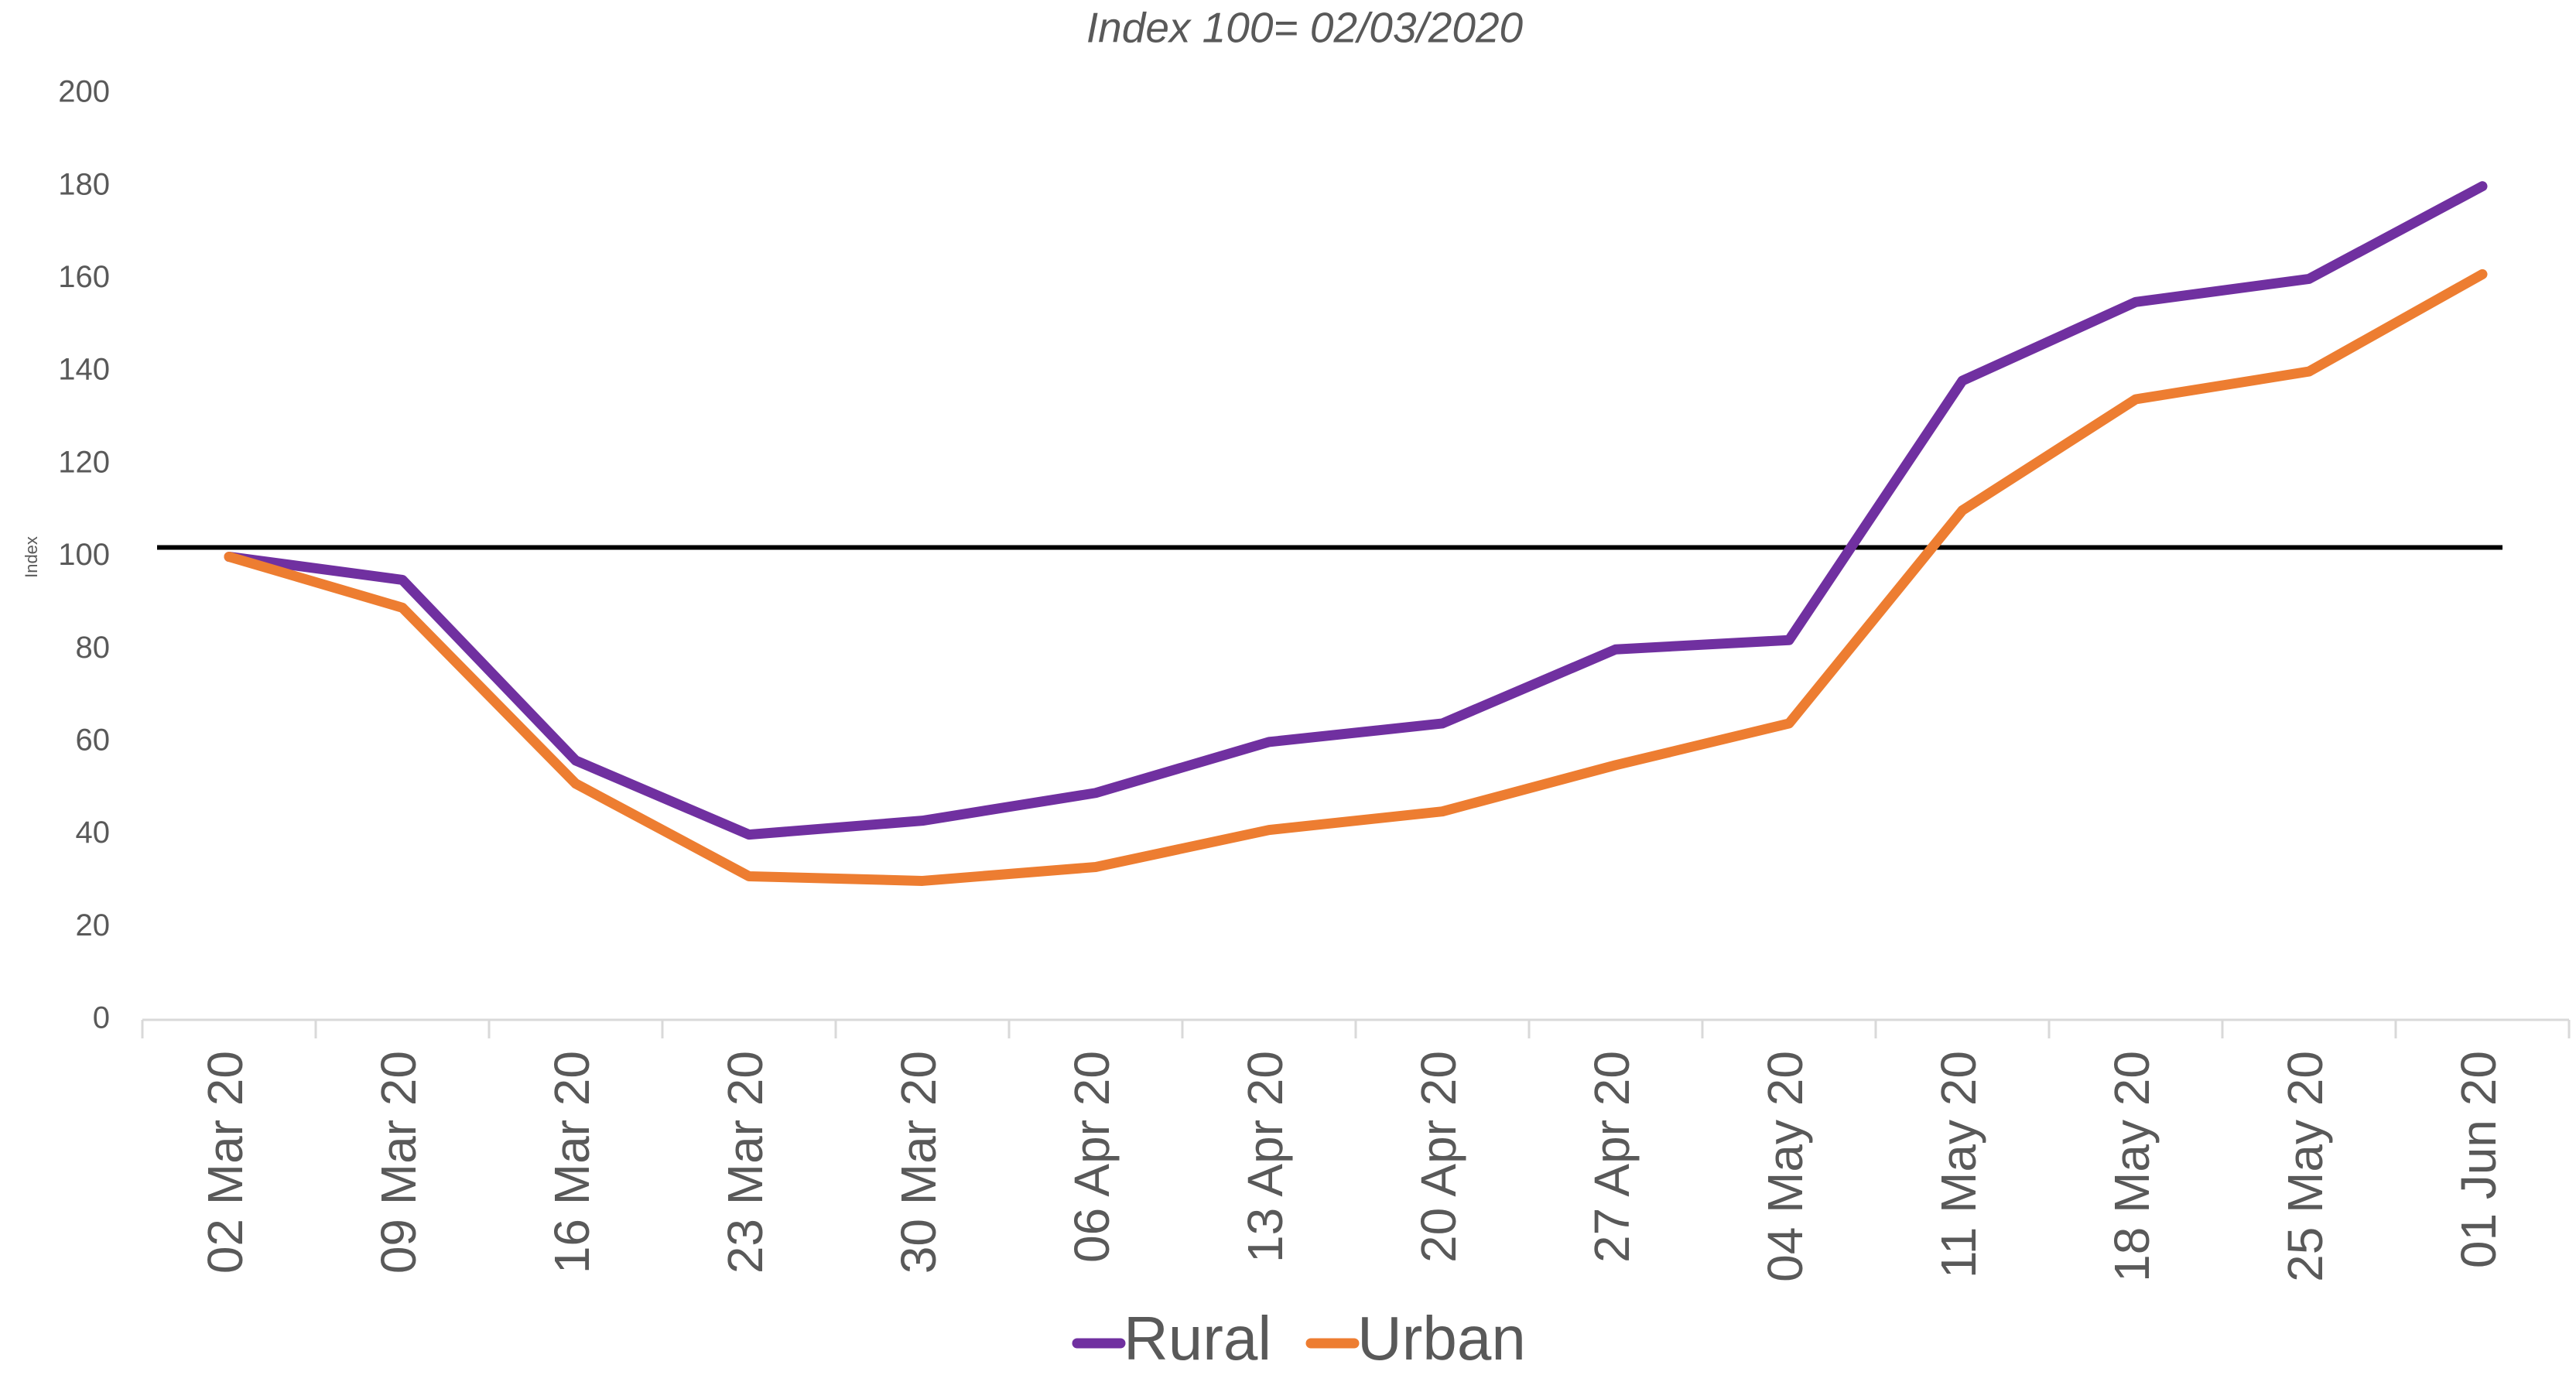 This screenshot has width=2576, height=1375. Describe the element at coordinates (84, 277) in the screenshot. I see `y-tick-label: 160` at that location.